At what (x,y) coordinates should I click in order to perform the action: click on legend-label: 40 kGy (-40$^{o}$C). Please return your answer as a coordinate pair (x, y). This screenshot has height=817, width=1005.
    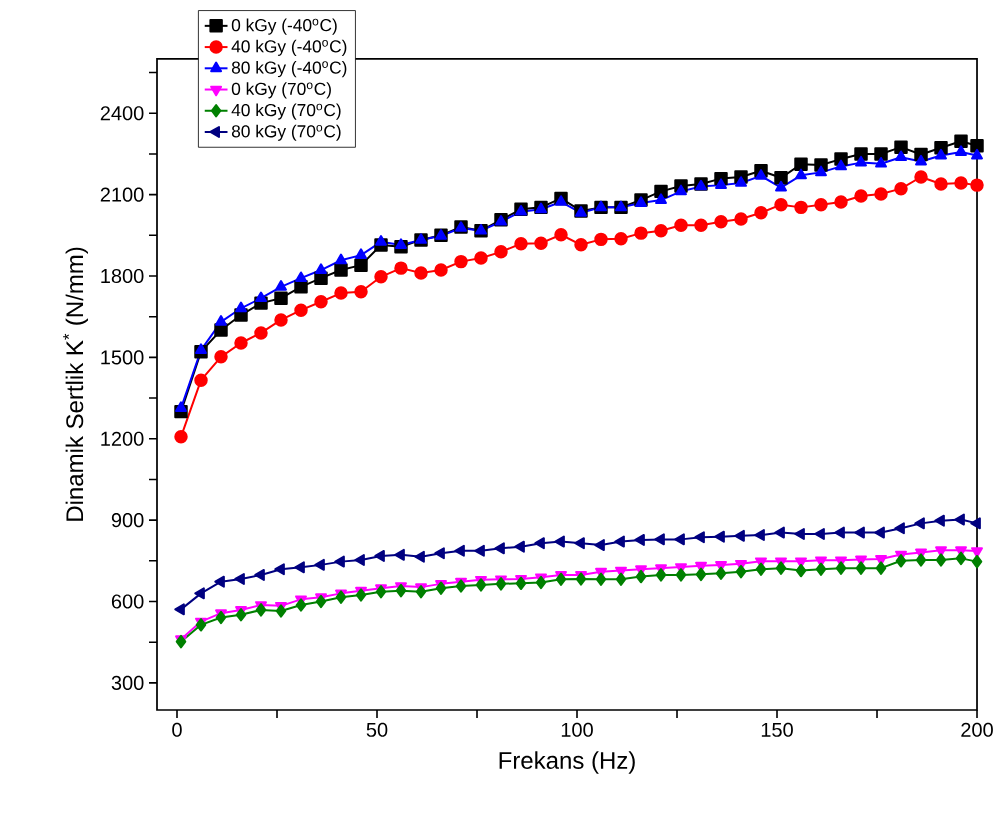
    Looking at the image, I should click on (289, 47).